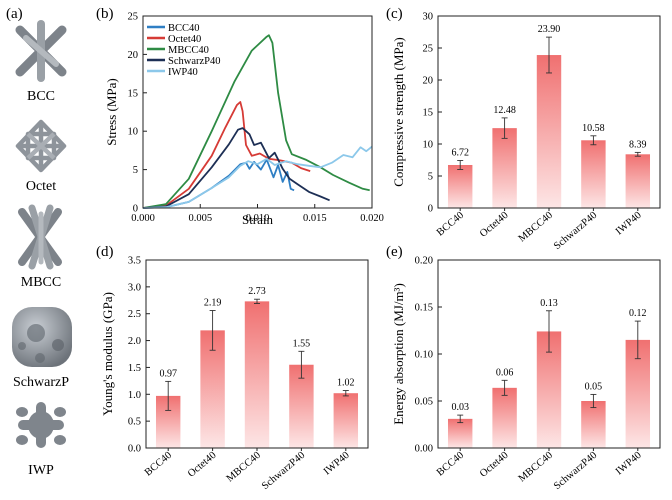  Describe the element at coordinates (593, 128) in the screenshot. I see `data-label: 10.58` at that location.